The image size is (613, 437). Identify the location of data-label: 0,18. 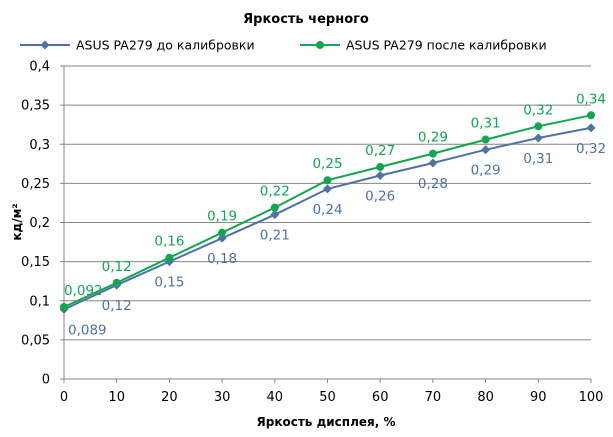
(222, 259).